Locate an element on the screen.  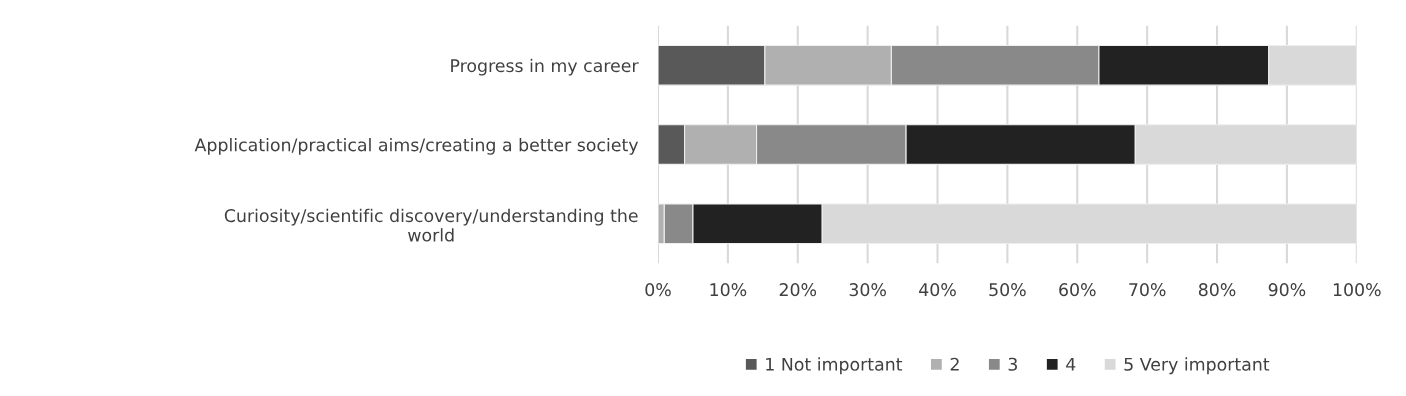
x-tick-label: 70% is located at coordinates (1147, 290).